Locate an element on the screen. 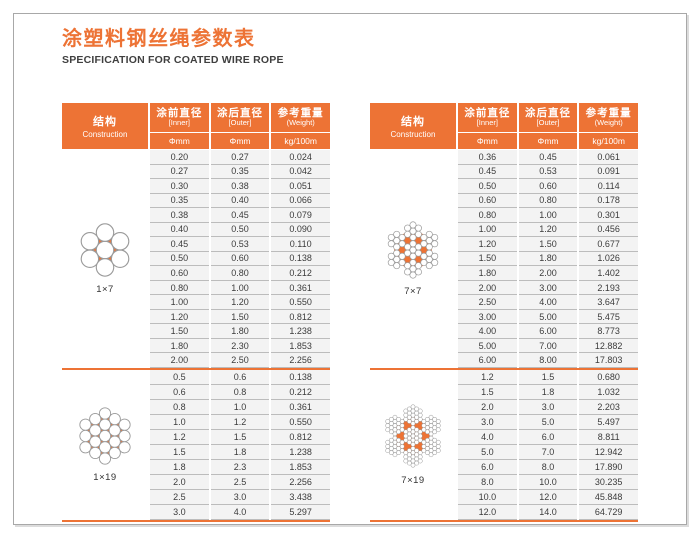 The height and width of the screenshot is (538, 700). table-cell: 12.0 is located at coordinates (548, 497).